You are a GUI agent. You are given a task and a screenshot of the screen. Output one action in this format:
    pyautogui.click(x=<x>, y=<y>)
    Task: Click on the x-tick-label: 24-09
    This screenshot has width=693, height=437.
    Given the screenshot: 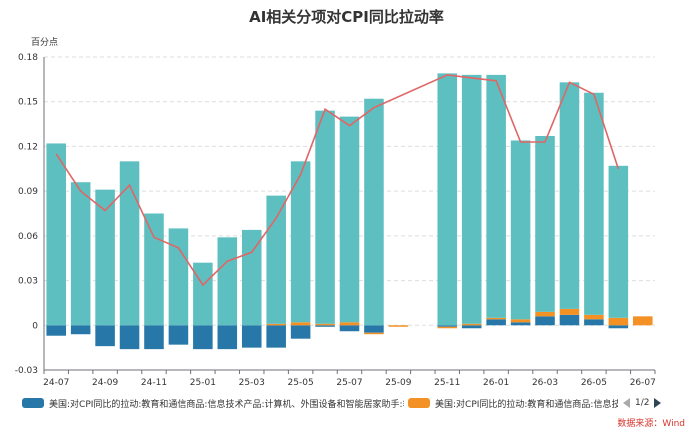 What is the action you would take?
    pyautogui.click(x=105, y=383)
    